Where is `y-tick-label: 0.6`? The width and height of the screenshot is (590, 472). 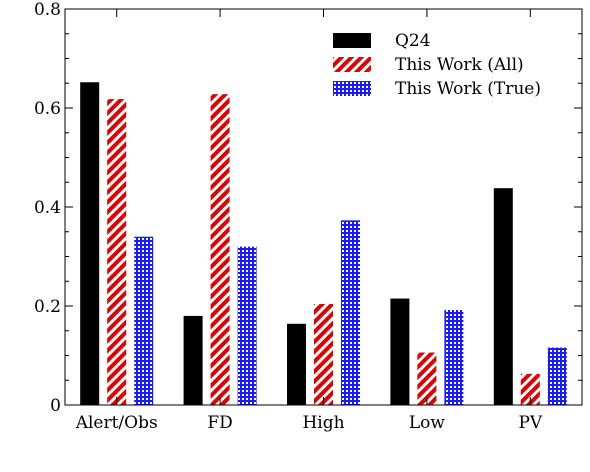 y-tick-label: 0.6 is located at coordinates (47, 109).